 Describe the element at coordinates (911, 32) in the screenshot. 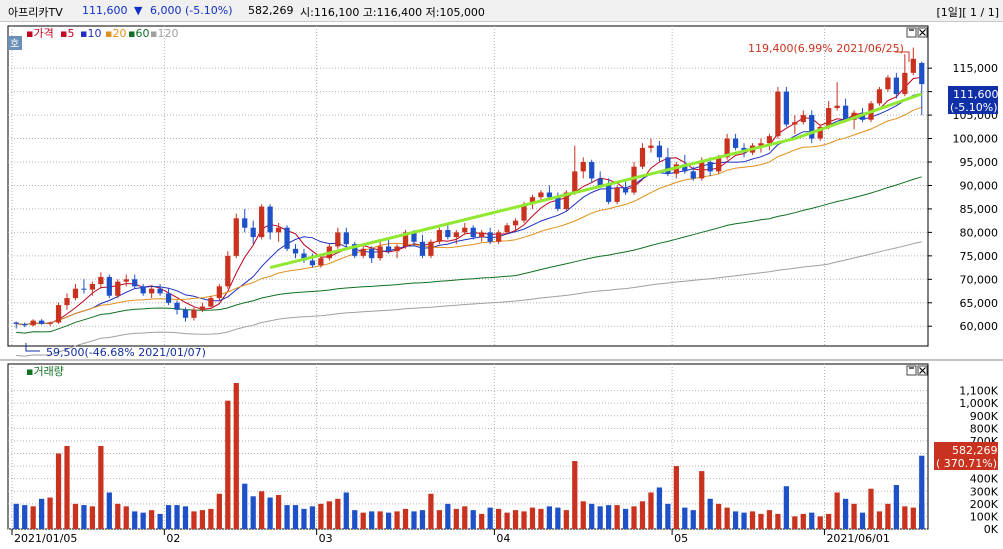

I see `price-pane-maximize-button` at that location.